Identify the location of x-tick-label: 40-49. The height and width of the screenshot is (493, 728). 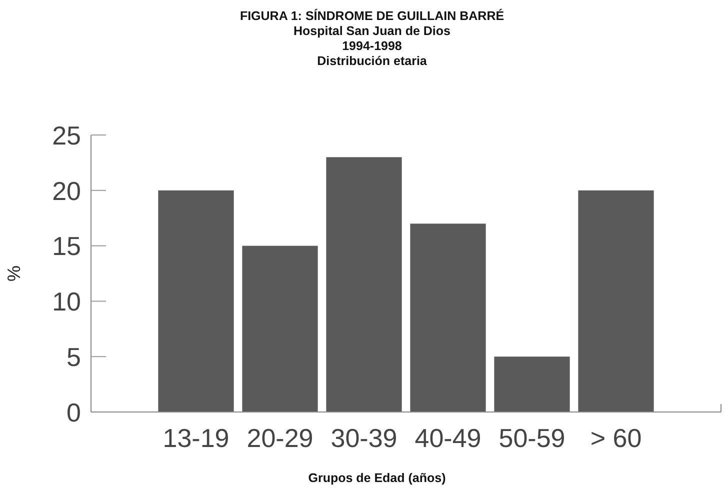
(448, 438).